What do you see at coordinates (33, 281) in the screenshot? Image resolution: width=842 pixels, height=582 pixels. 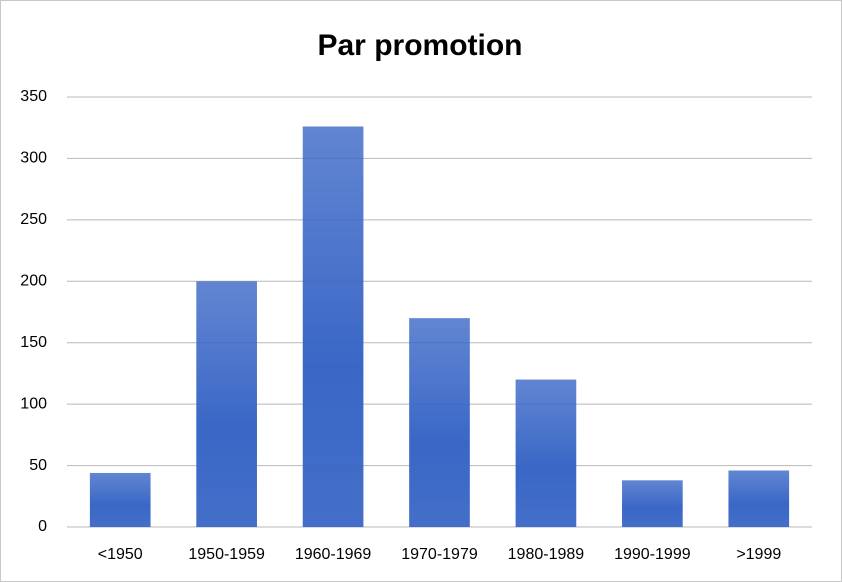 I see `y-tick-label: 200` at bounding box center [33, 281].